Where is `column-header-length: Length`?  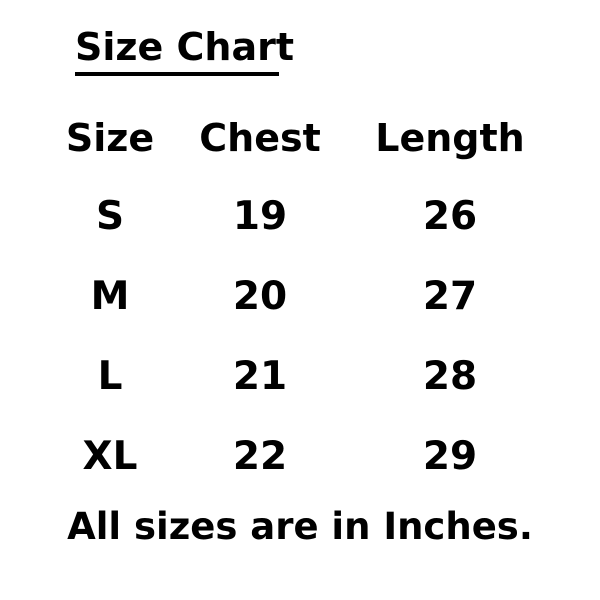
column-header-length: Length is located at coordinates (450, 138).